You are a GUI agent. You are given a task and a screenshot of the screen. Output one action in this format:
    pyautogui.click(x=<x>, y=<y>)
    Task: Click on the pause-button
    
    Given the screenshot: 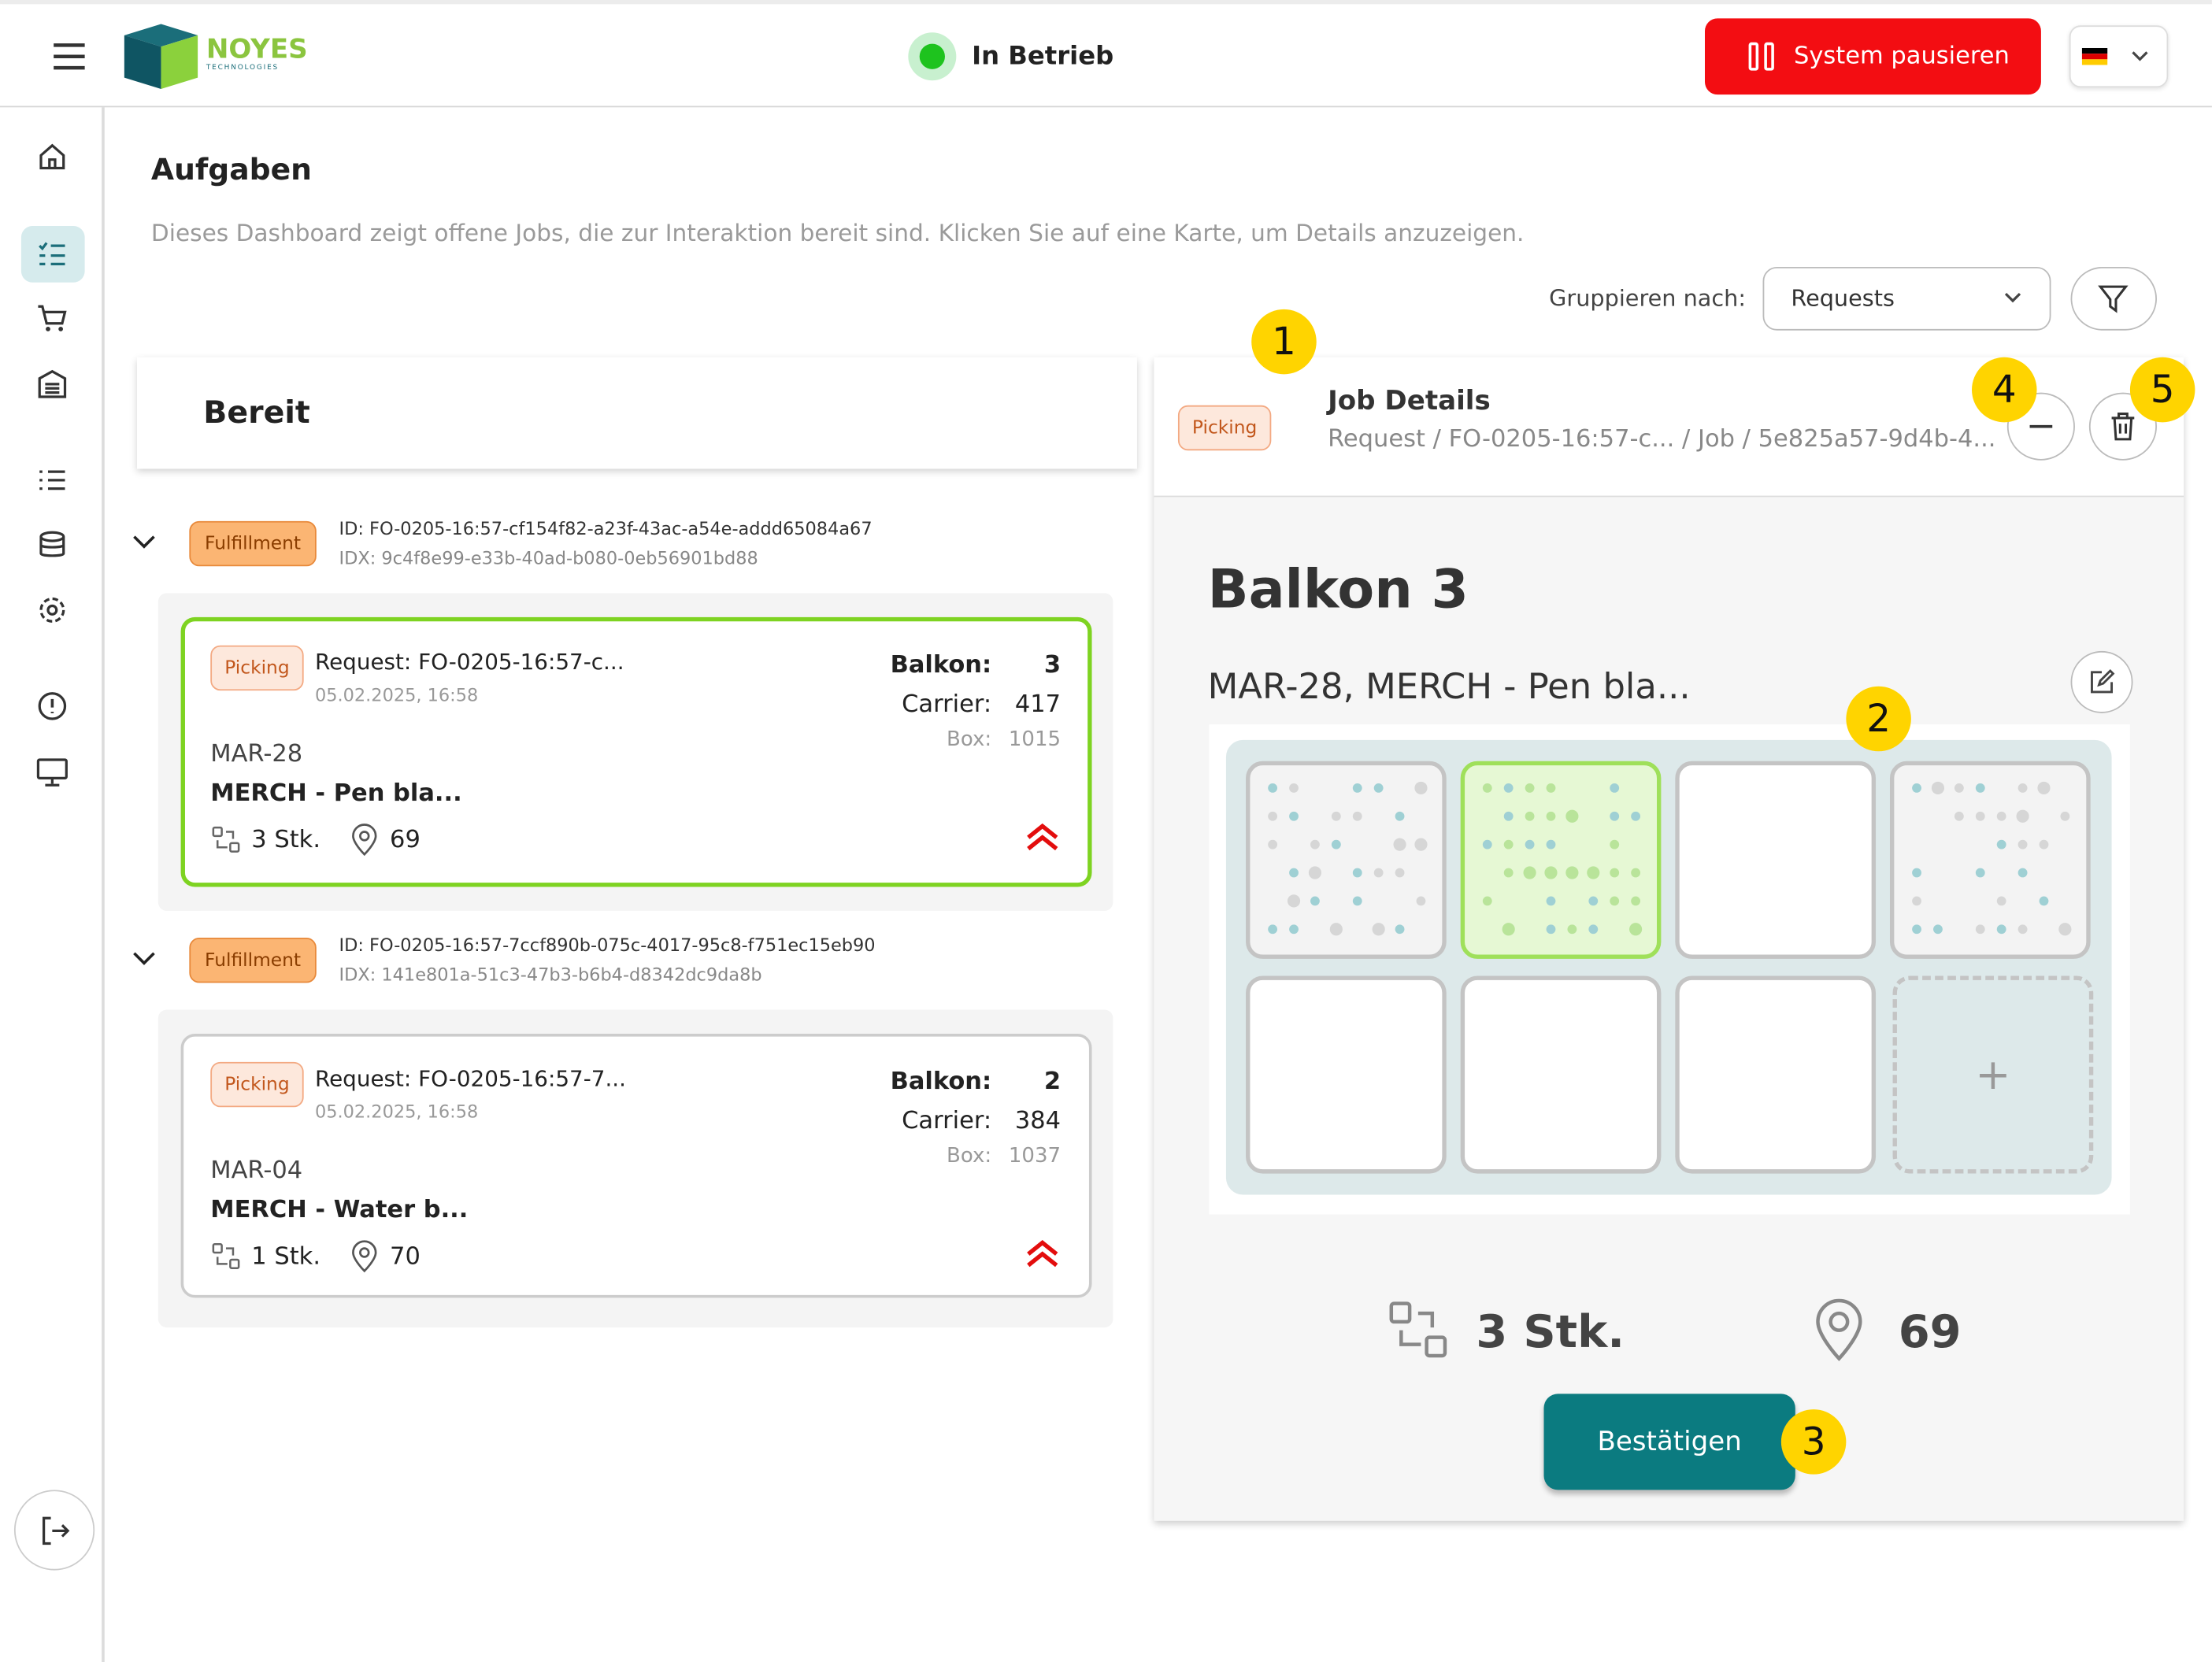 What is the action you would take?
    pyautogui.click(x=1873, y=56)
    